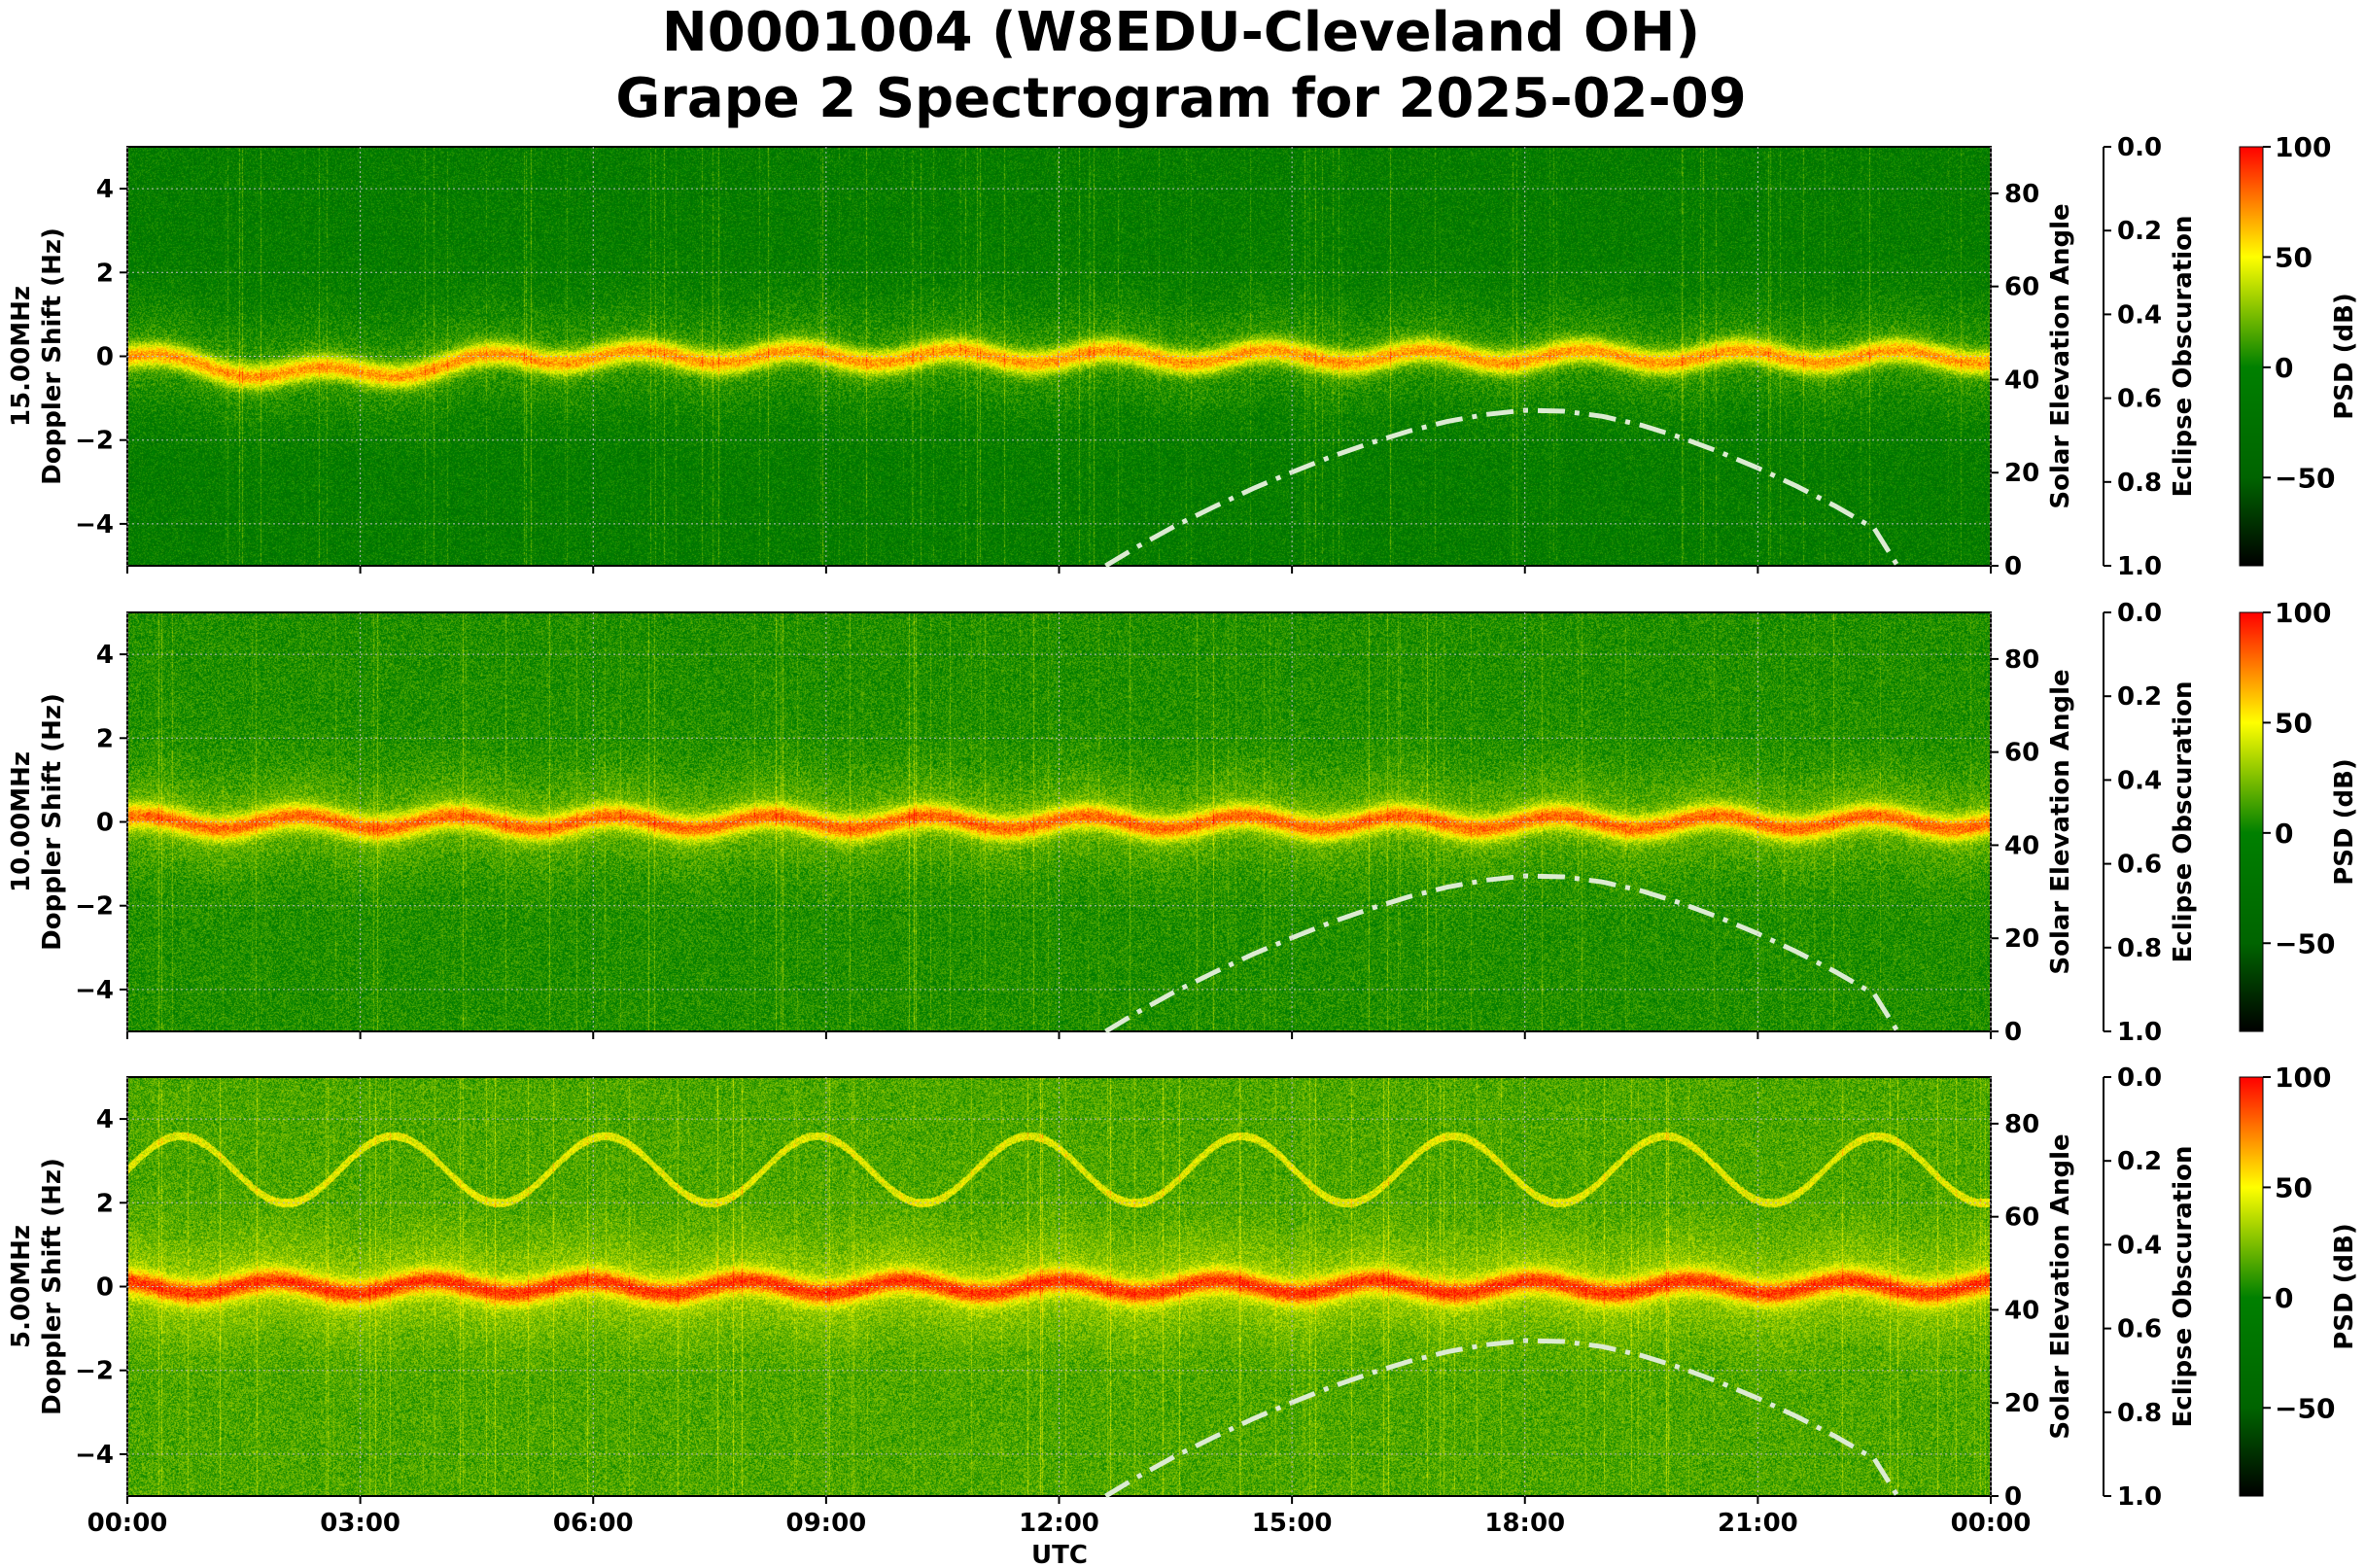 Image resolution: width=2365 pixels, height=1568 pixels. I want to click on x-tick-label: 09:00, so click(825, 1523).